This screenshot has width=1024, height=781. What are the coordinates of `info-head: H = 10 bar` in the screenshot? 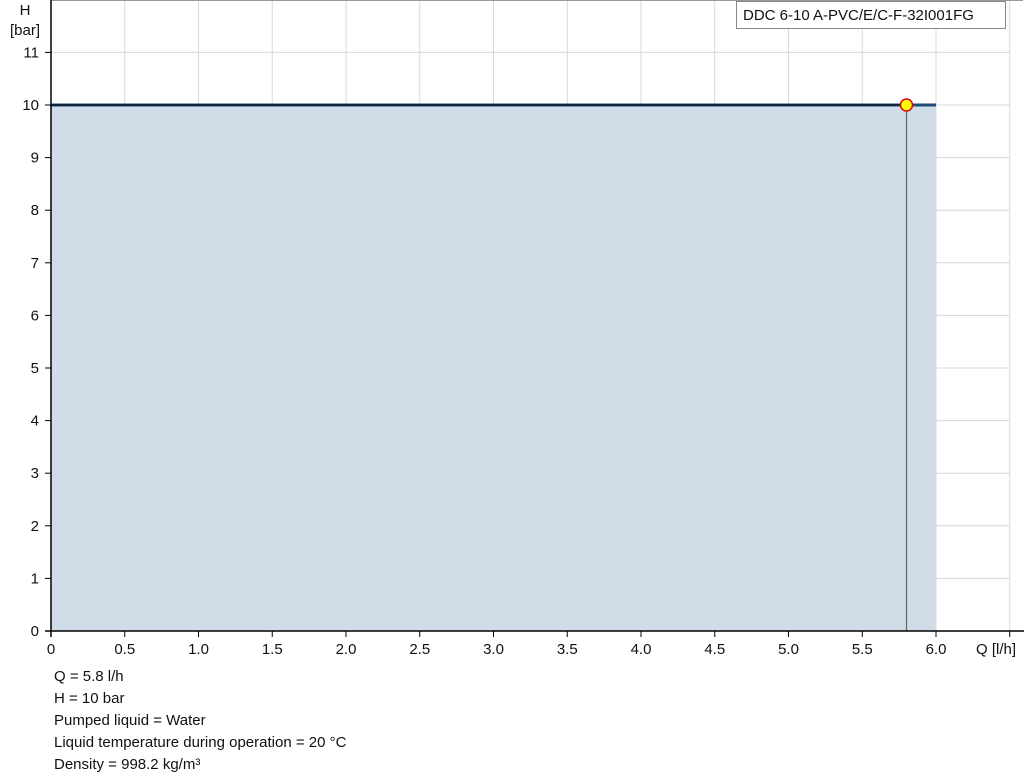 It's located at (89, 698).